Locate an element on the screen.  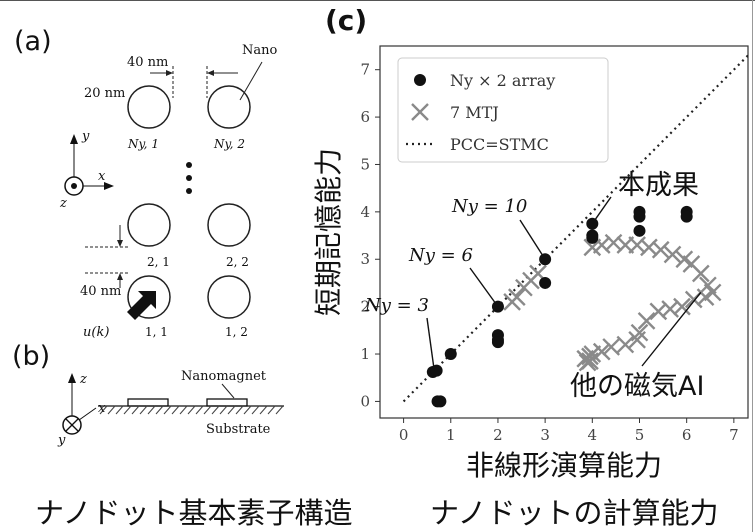
x-tick-label: 1 is located at coordinates (451, 435).